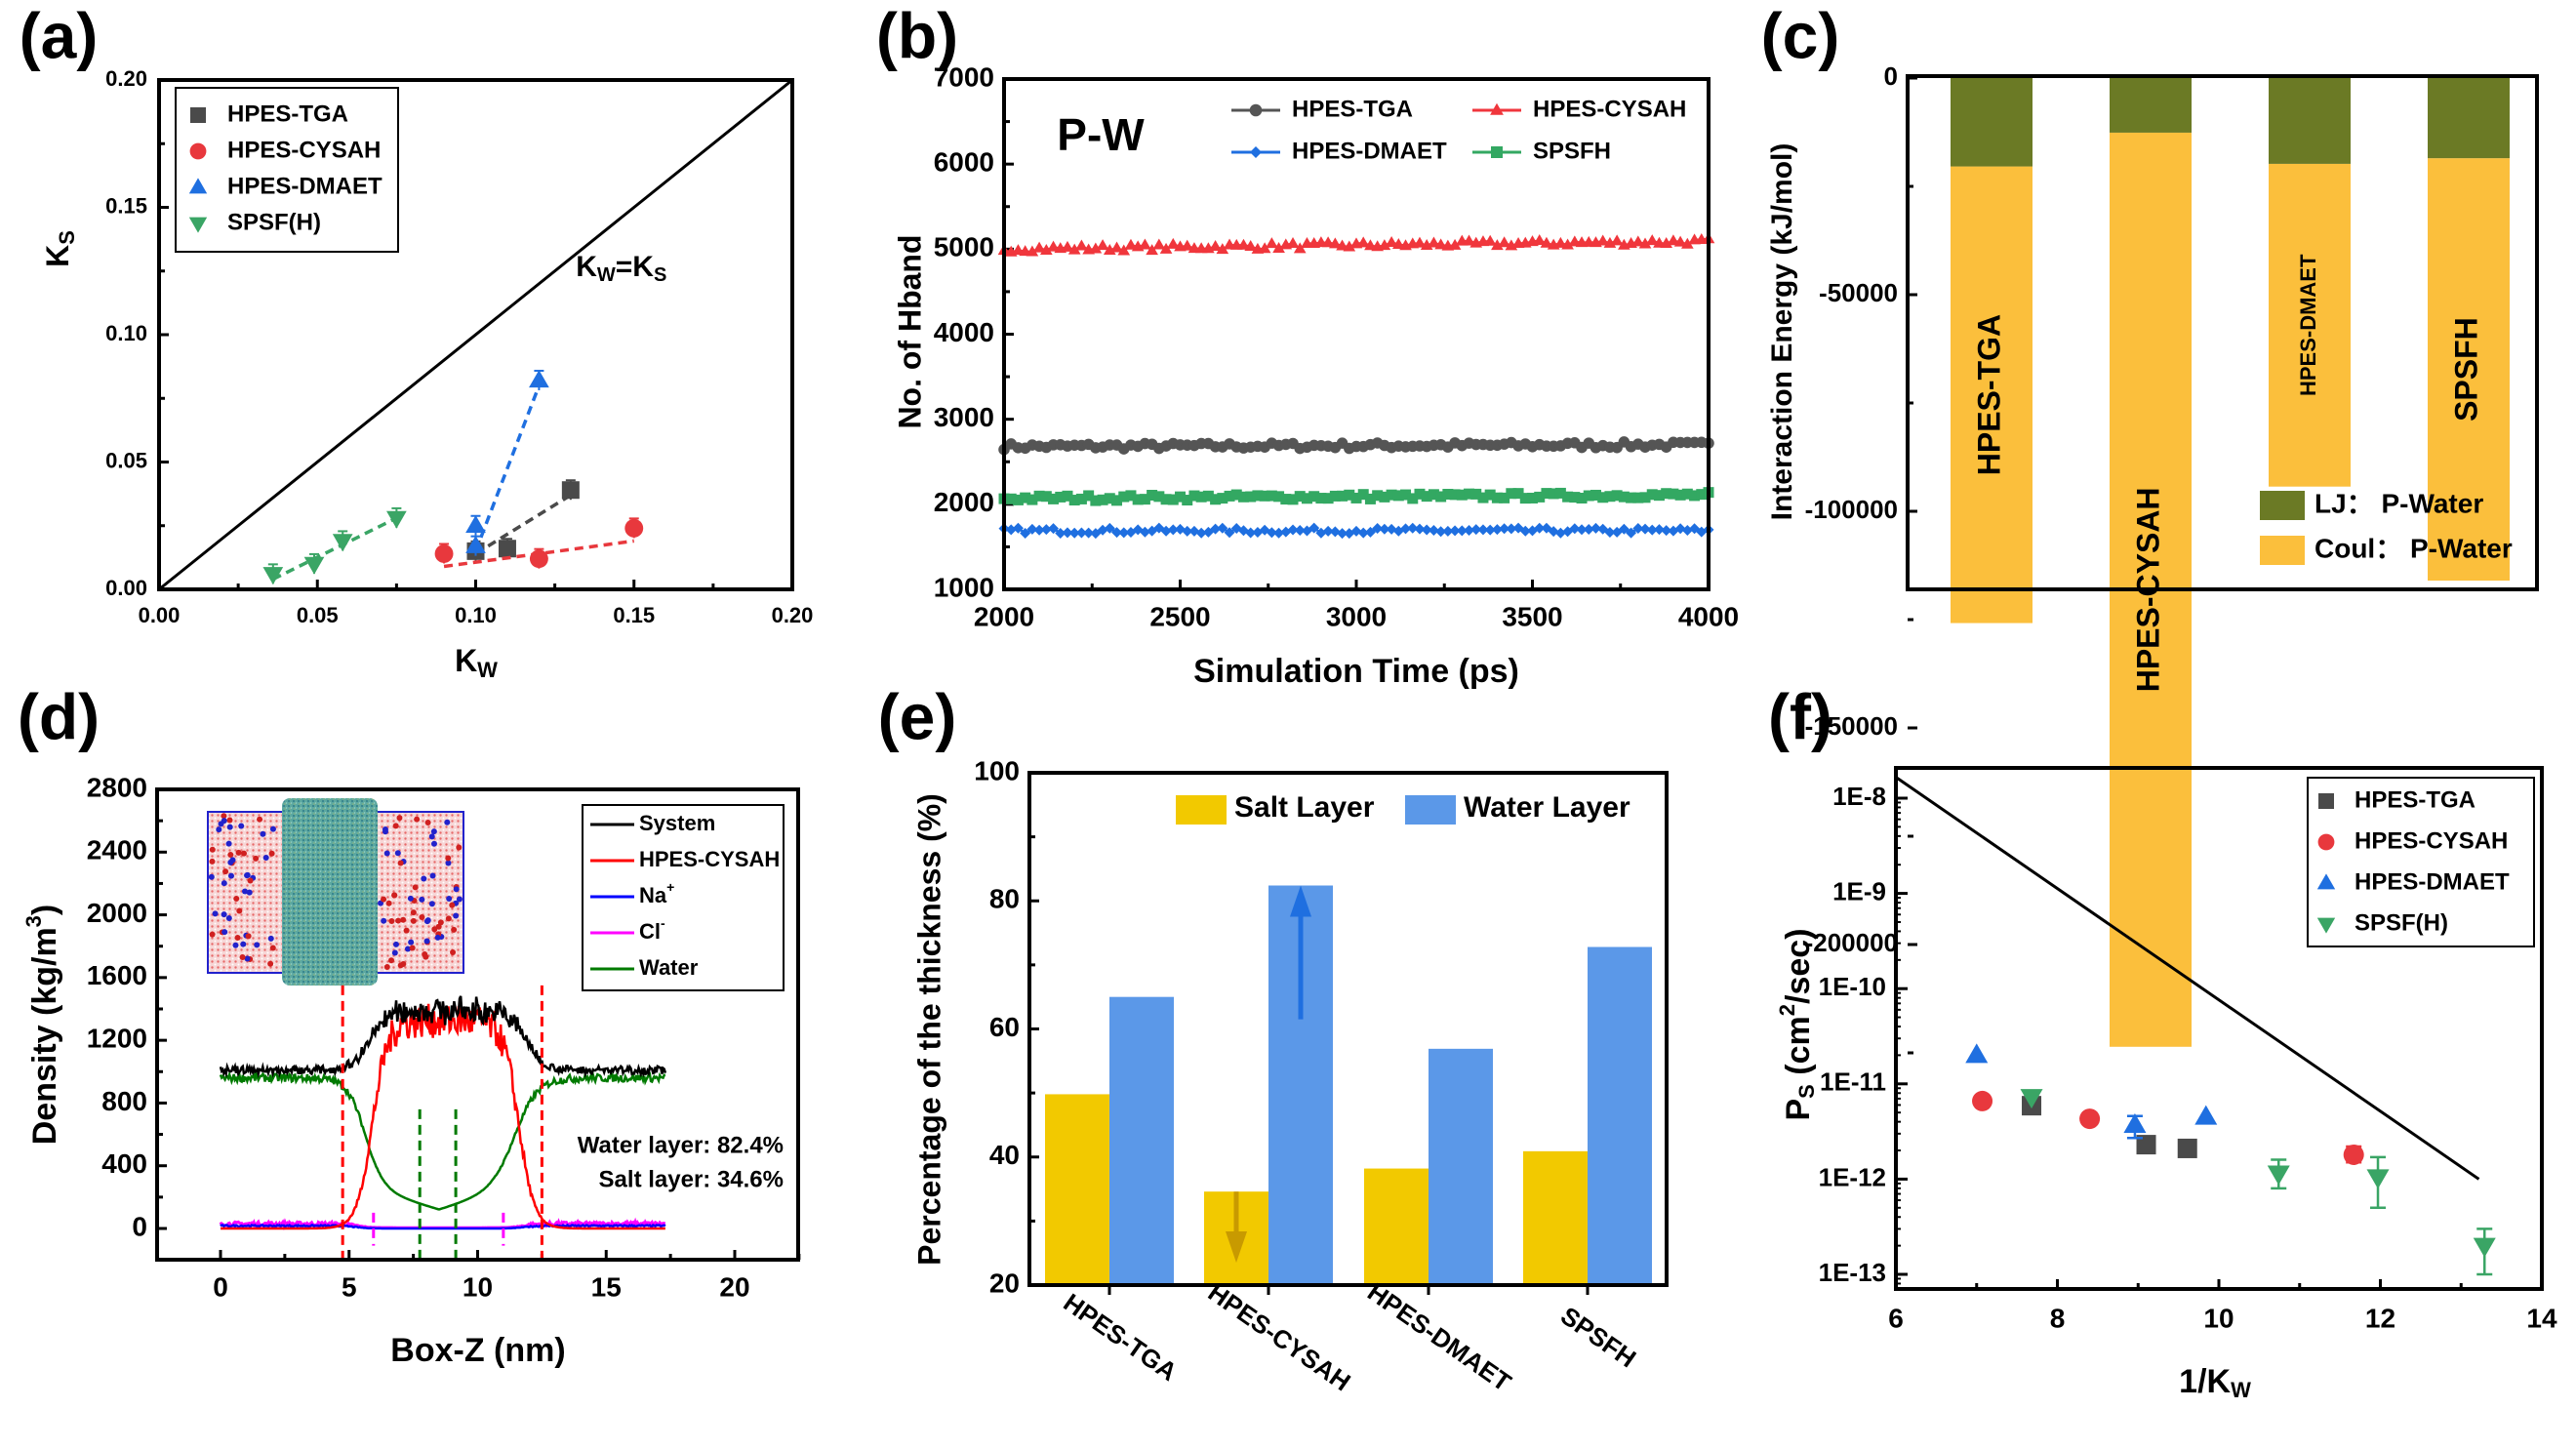  Describe the element at coordinates (1851, 726) in the screenshot. I see `y-tick-label: -150000` at that location.